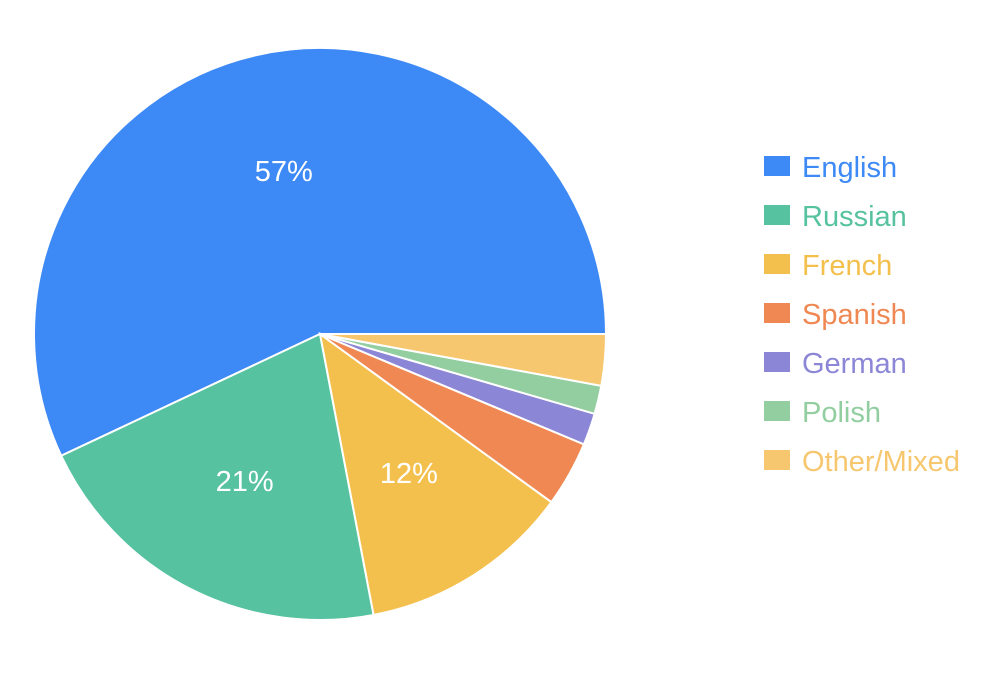  What do you see at coordinates (463, 360) in the screenshot?
I see `pie-slice-other-mixed` at bounding box center [463, 360].